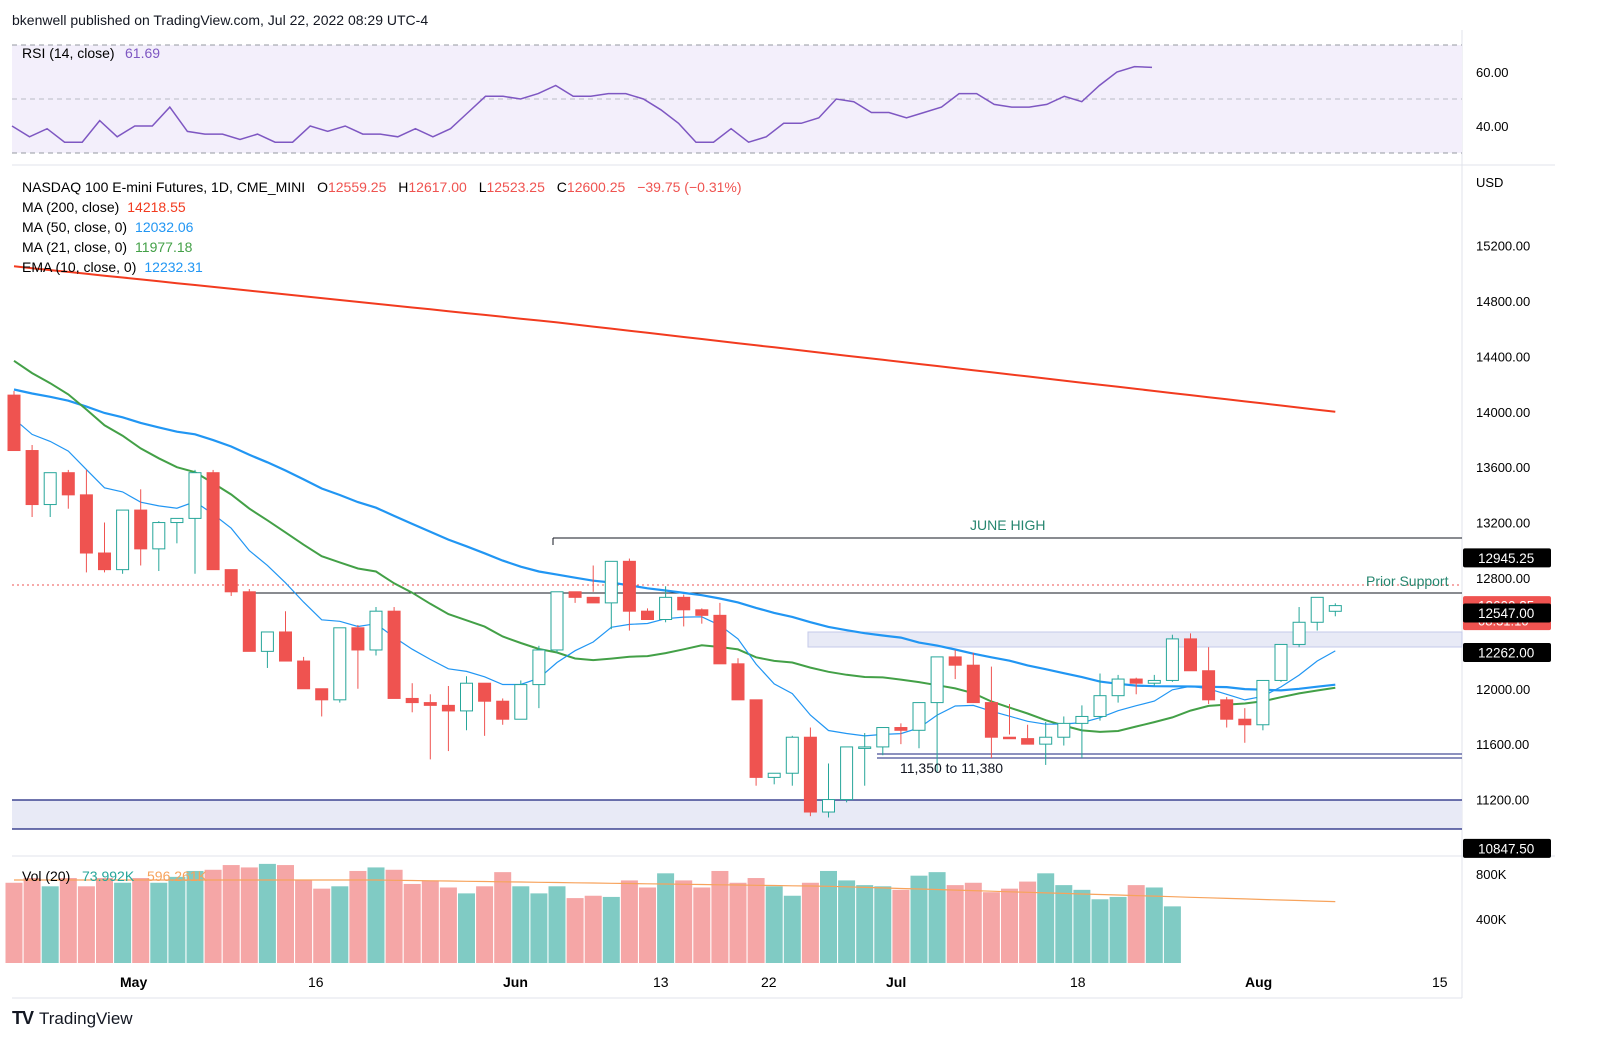 The width and height of the screenshot is (1600, 1060). What do you see at coordinates (1503, 467) in the screenshot?
I see `price-tick: 13600.00` at bounding box center [1503, 467].